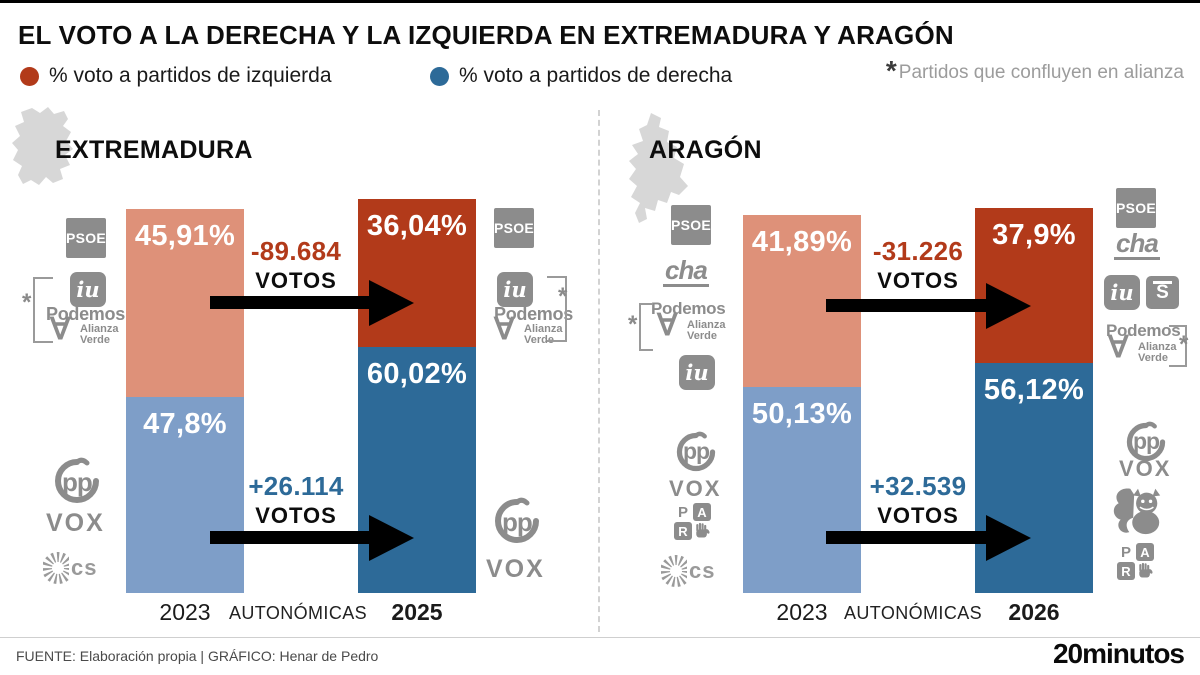 Image resolution: width=1200 pixels, height=675 pixels. I want to click on delta-derecha: +26.114 VOTOS, so click(296, 501).